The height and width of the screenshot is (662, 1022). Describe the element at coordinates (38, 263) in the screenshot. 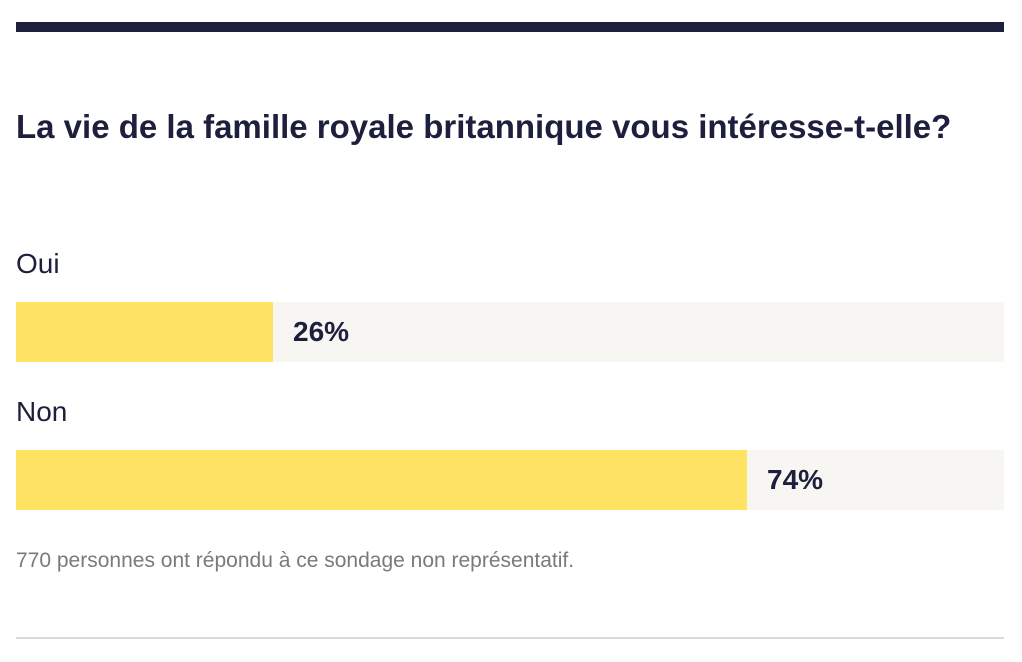

I see `option-label: Oui` at that location.